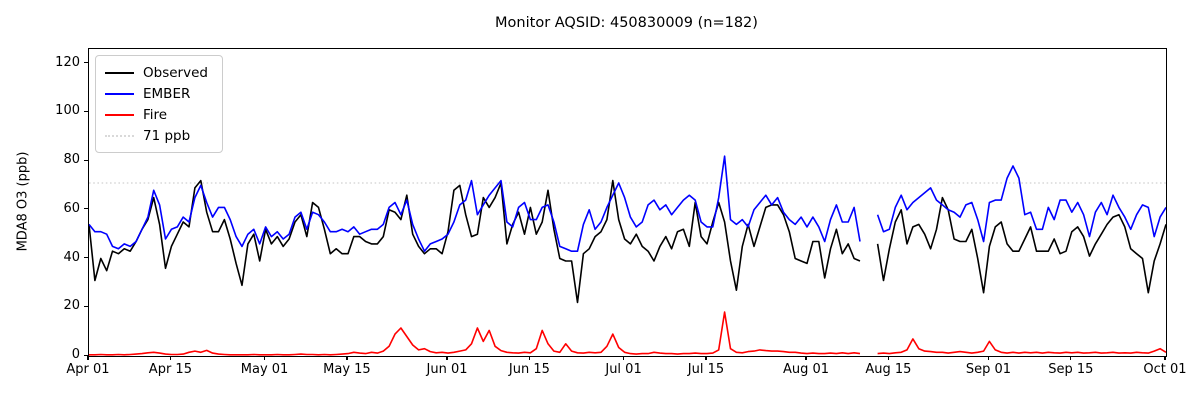 Image resolution: width=1200 pixels, height=400 pixels. I want to click on x-tick-label: Apr 01, so click(88, 369).